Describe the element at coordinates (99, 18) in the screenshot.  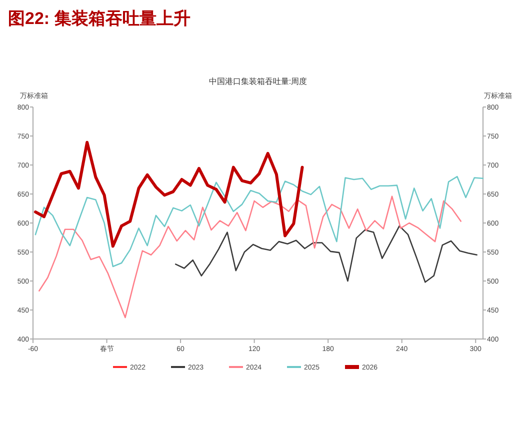
I see `chart-title: 图22: 集装箱吞吐量上升` at that location.